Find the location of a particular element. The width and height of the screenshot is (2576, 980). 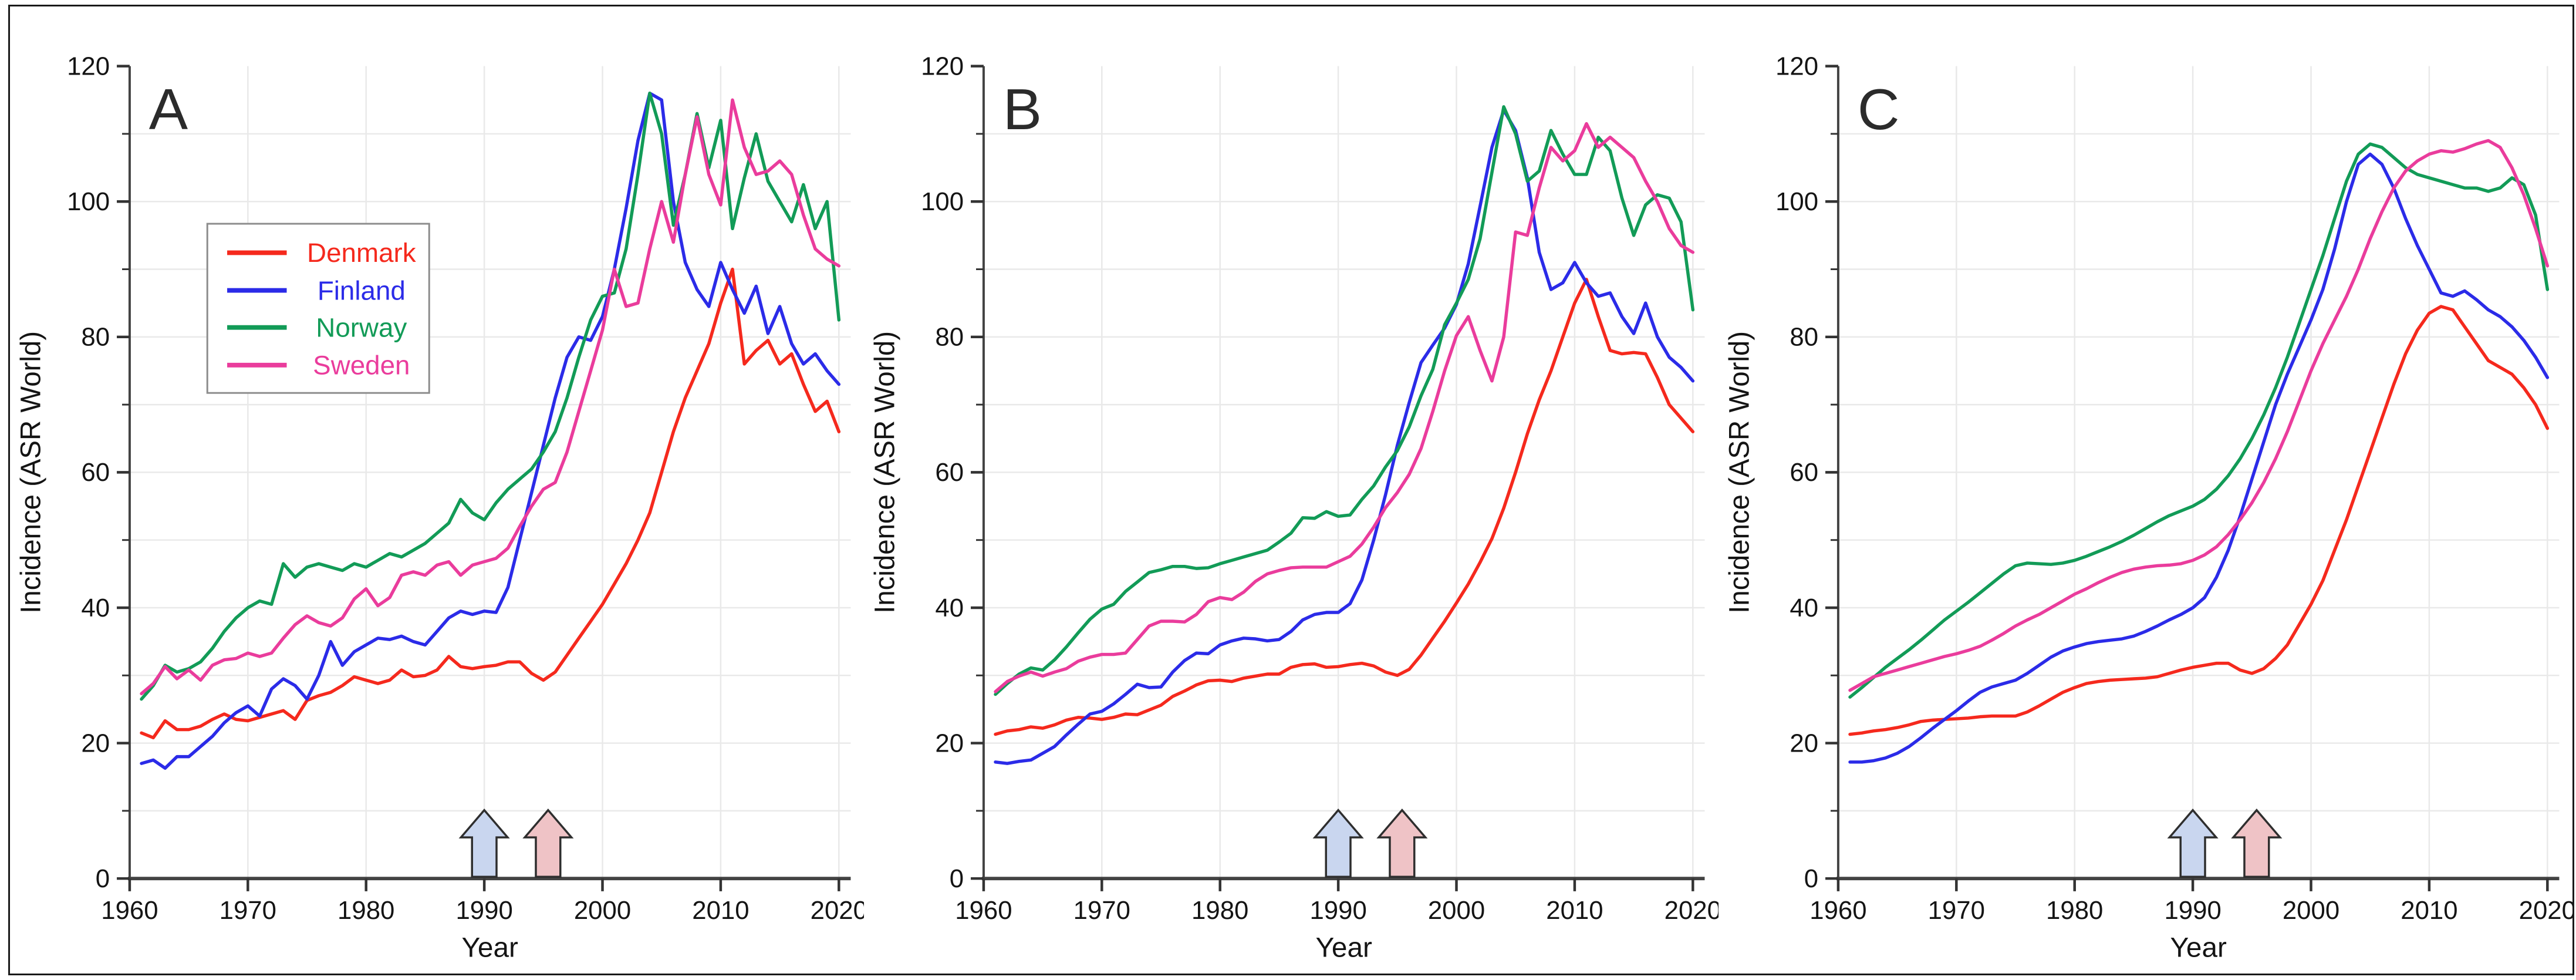

legend-label-norway: Norway is located at coordinates (361, 328).